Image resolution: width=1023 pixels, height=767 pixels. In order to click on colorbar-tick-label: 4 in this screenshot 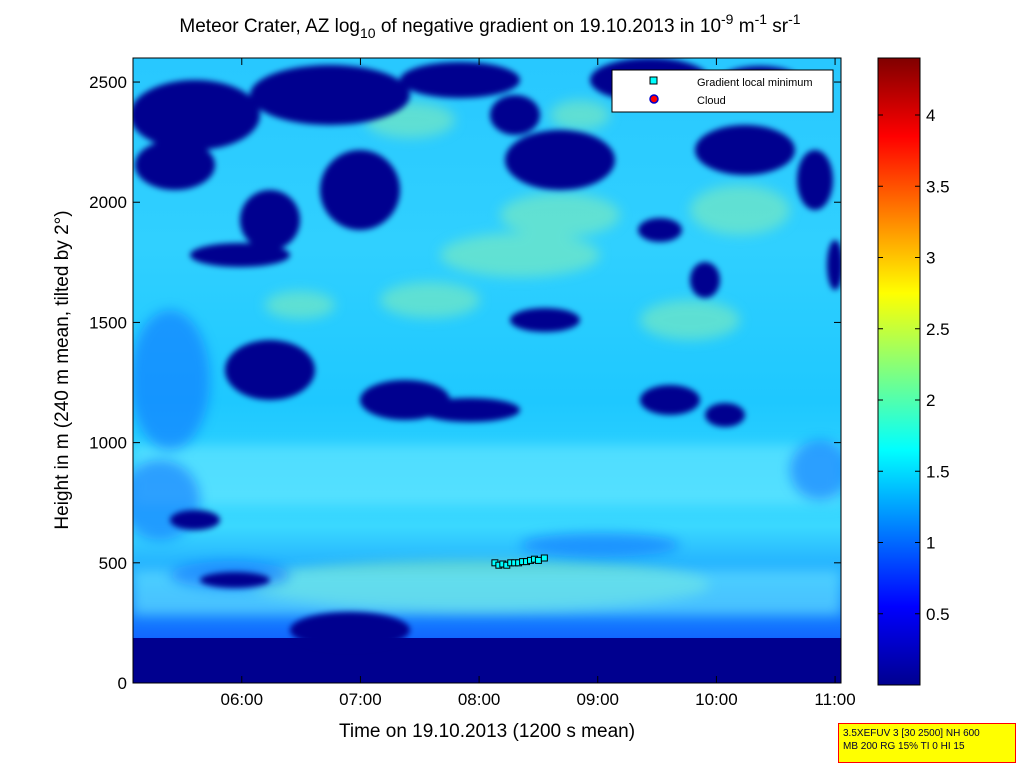, I will do `click(930, 115)`.